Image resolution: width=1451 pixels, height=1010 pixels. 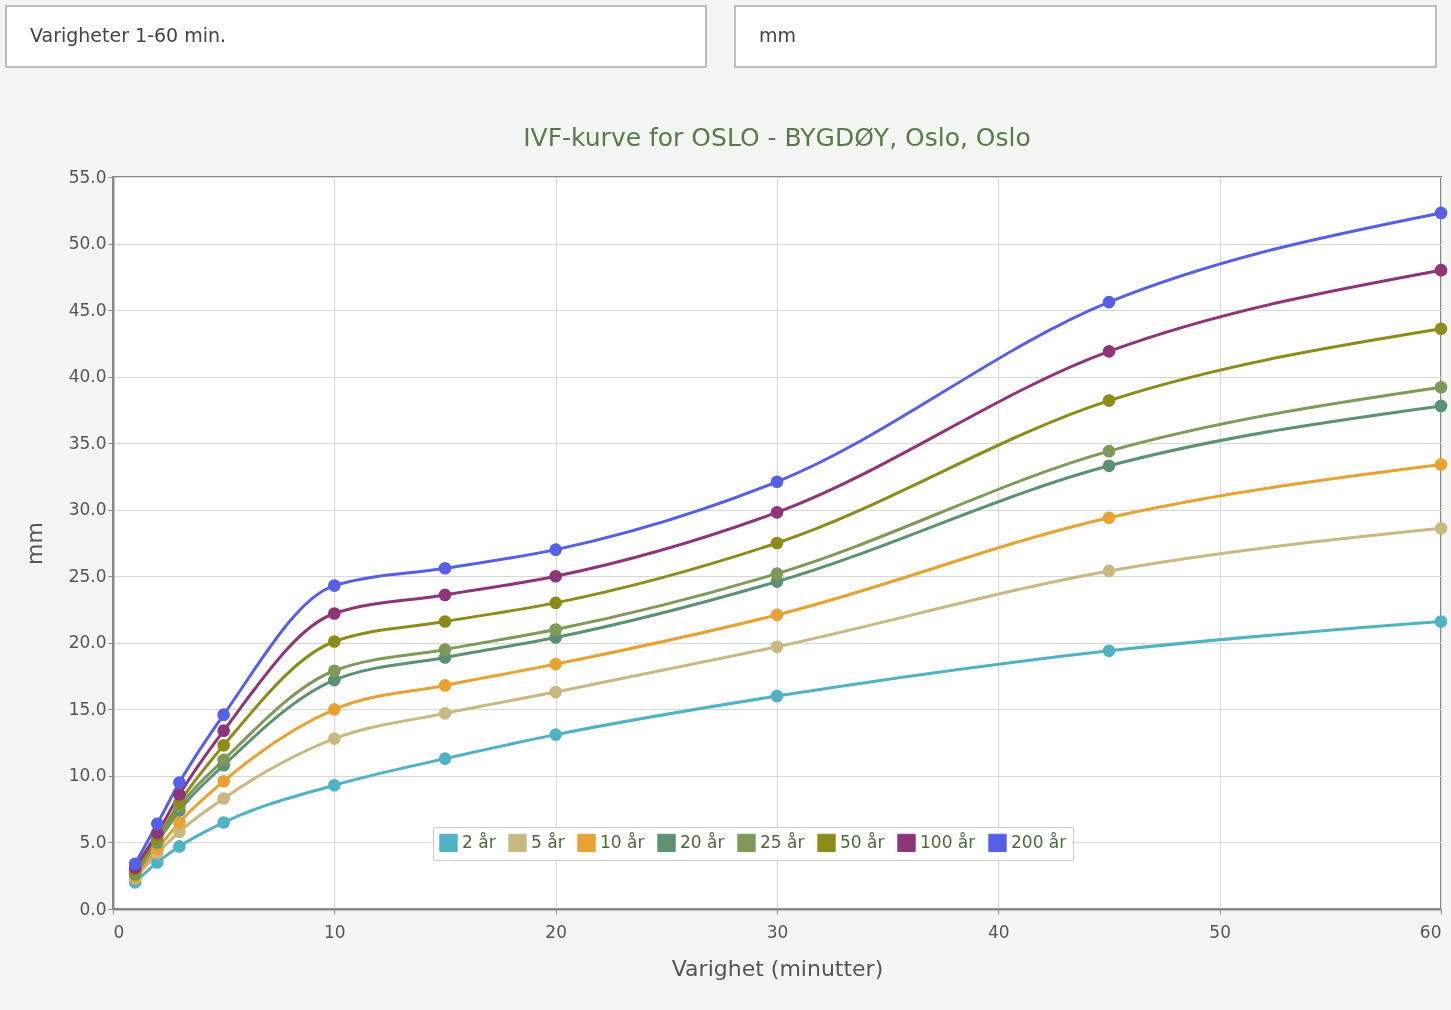 What do you see at coordinates (702, 841) in the screenshot?
I see `legend-label: 20 år` at bounding box center [702, 841].